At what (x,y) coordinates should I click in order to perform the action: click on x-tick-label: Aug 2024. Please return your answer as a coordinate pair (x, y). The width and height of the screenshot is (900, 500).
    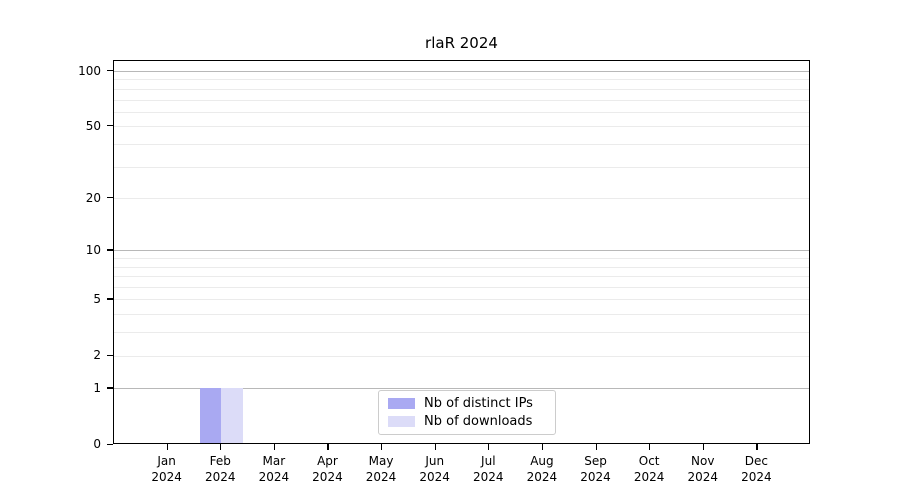
    Looking at the image, I should click on (542, 468).